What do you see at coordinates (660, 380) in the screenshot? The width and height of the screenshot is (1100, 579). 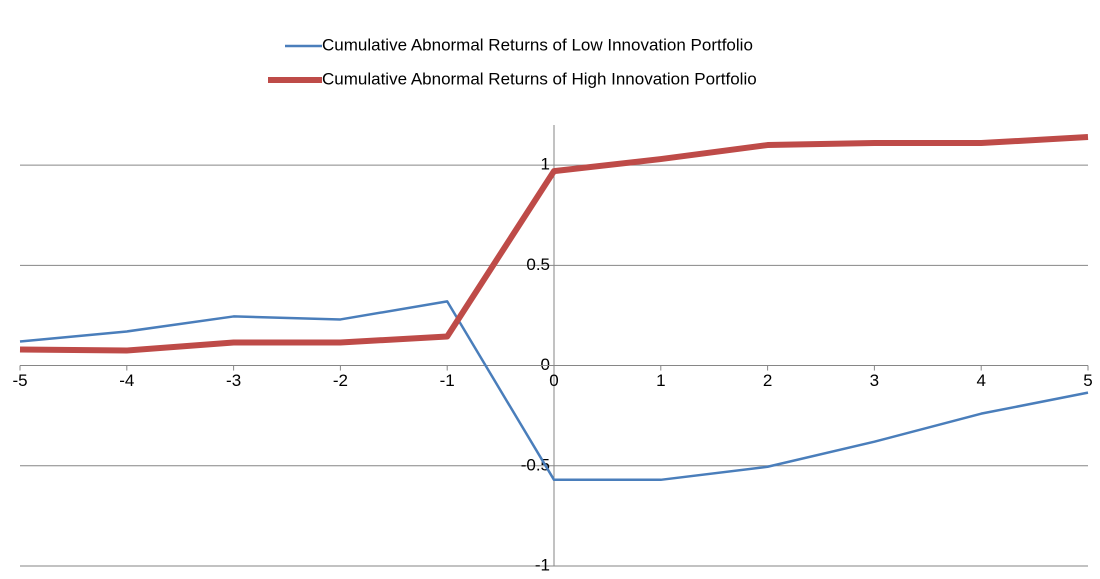 I see `x-tick-label: 1` at bounding box center [660, 380].